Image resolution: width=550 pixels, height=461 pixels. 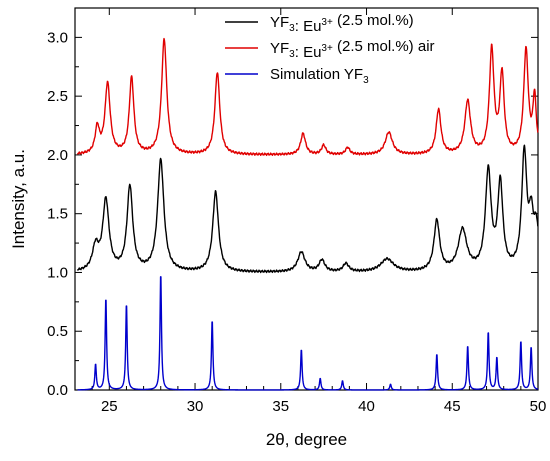 What do you see at coordinates (366, 406) in the screenshot?
I see `x-tick-label: 40` at bounding box center [366, 406].